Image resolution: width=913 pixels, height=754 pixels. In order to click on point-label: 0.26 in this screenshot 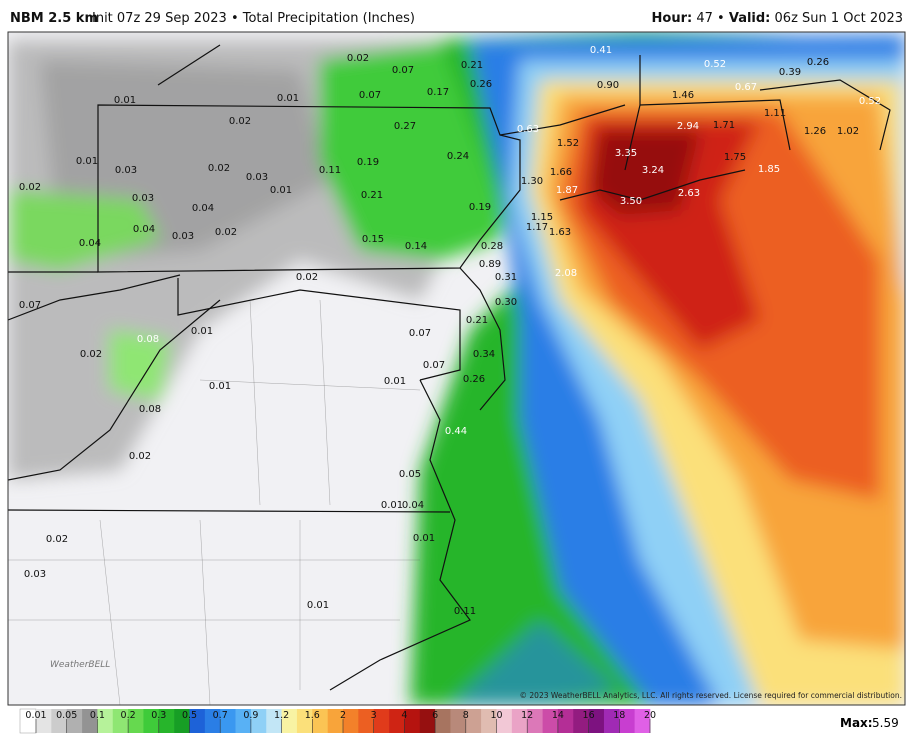, I will do `click(481, 84)`.